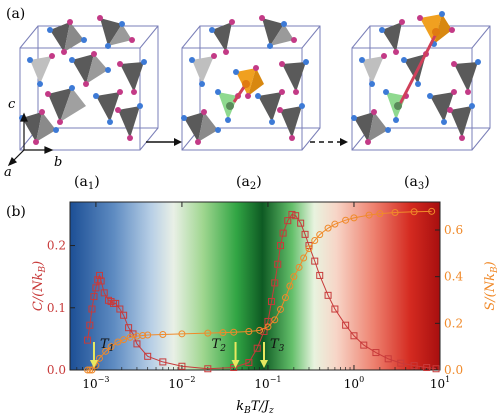  I want to click on x-axis-label: kBT/Jz, so click(255, 407).